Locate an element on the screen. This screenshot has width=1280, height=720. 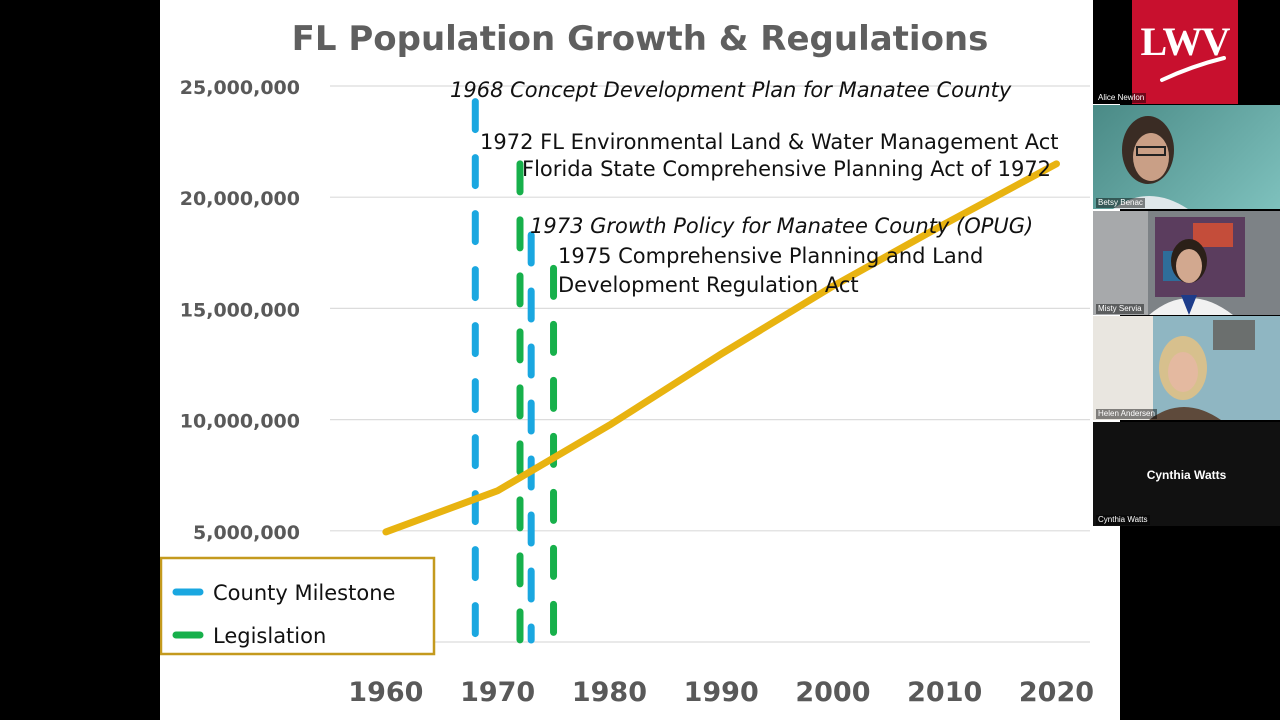
participant-tile-misty-servia: Misty Servia is located at coordinates (1186, 263).